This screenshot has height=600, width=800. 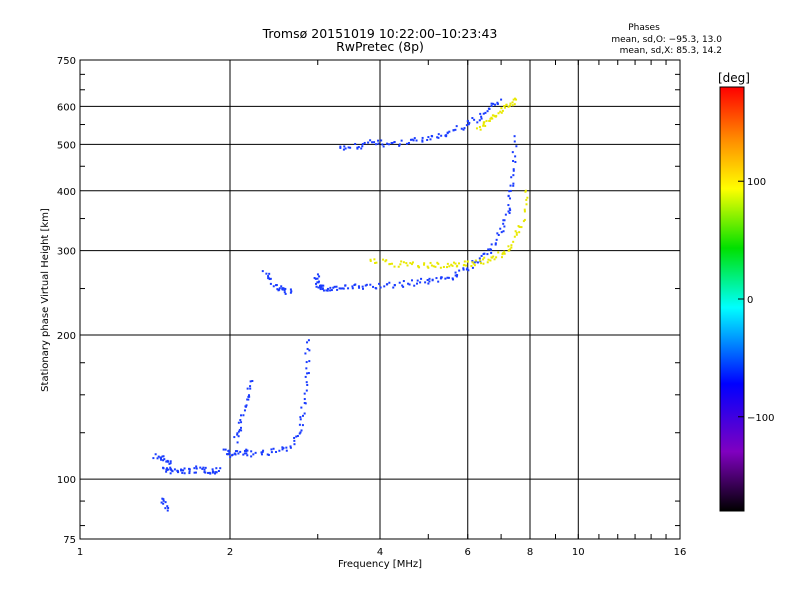 What do you see at coordinates (66, 107) in the screenshot?
I see `y-tick-label: 600` at bounding box center [66, 107].